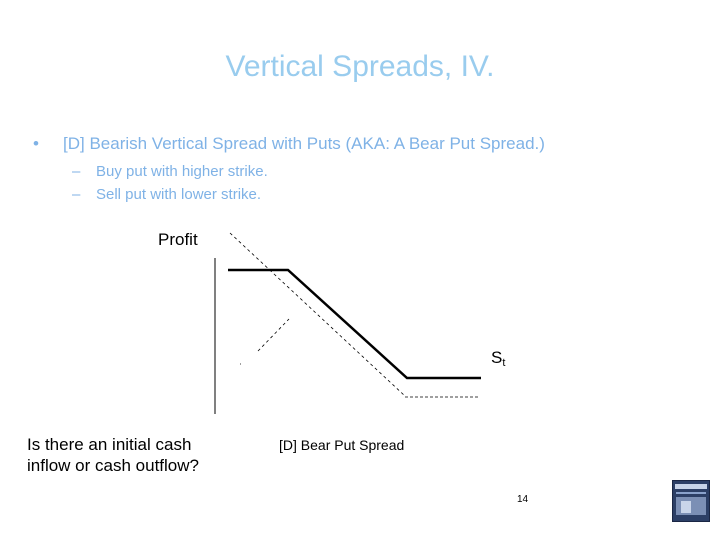  I want to click on st-axis-label: St, so click(498, 358).